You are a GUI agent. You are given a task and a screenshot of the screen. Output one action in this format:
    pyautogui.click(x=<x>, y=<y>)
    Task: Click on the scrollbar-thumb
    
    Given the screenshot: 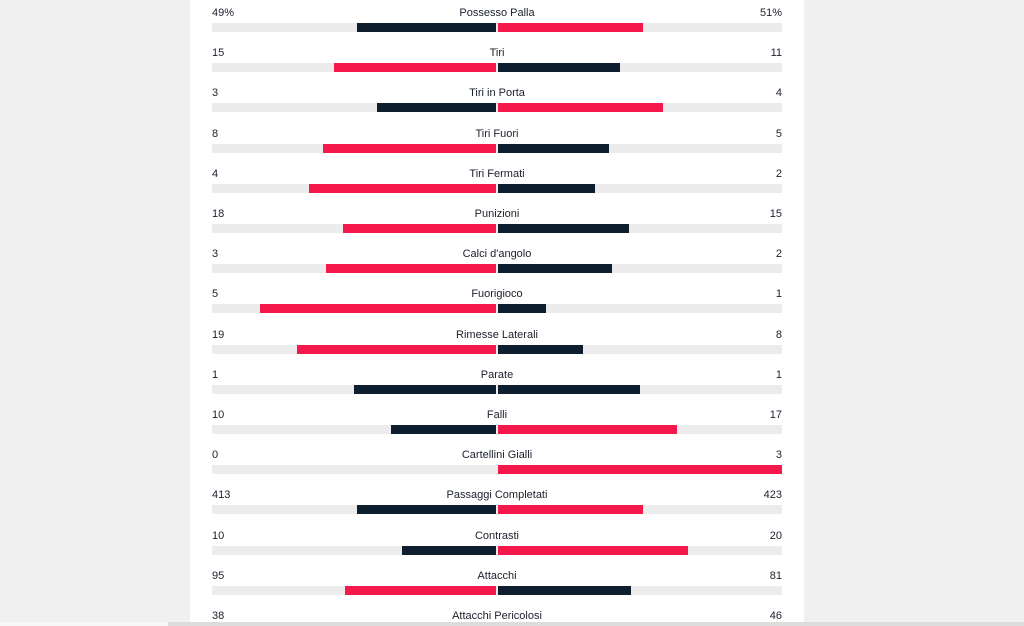 What is the action you would take?
    pyautogui.click(x=84, y=624)
    